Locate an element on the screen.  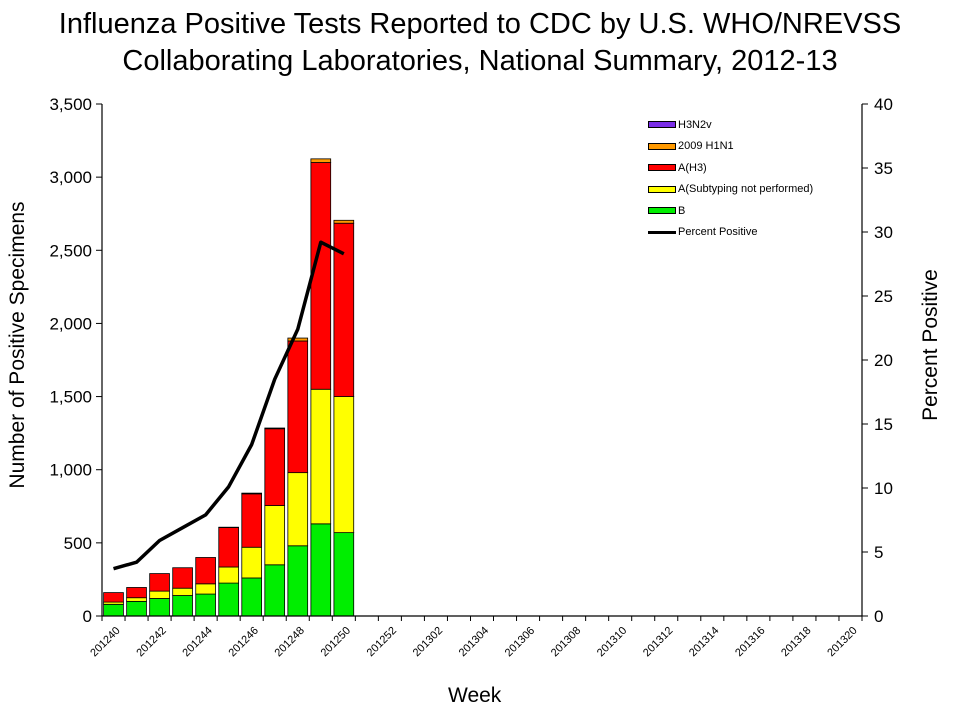
percent-positive-layer is located at coordinates (229, 405).